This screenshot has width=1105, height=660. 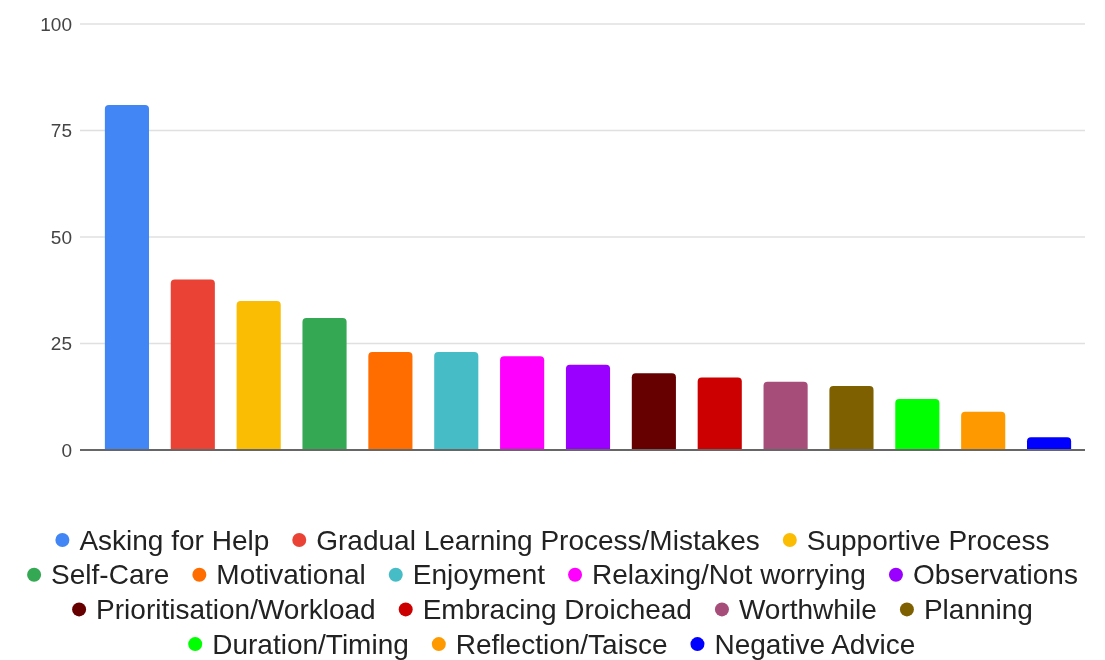 What do you see at coordinates (561, 644) in the screenshot?
I see `legend-label: Reflection/Taisce` at bounding box center [561, 644].